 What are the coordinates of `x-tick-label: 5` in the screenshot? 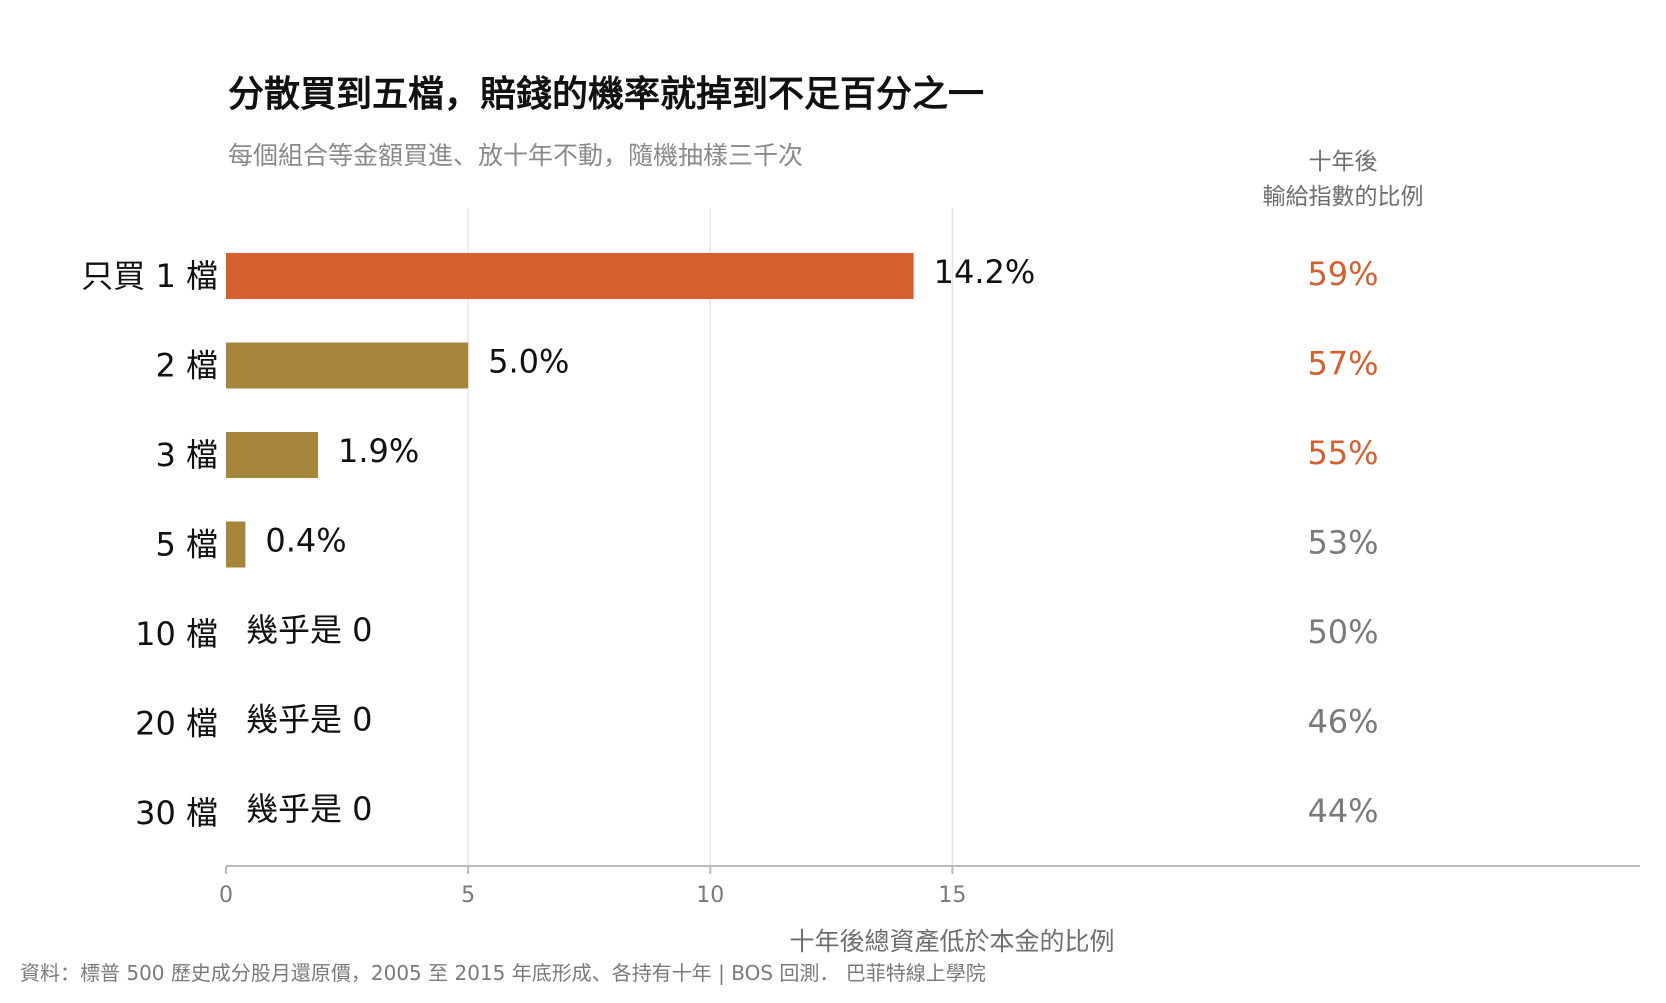 It's located at (468, 895).